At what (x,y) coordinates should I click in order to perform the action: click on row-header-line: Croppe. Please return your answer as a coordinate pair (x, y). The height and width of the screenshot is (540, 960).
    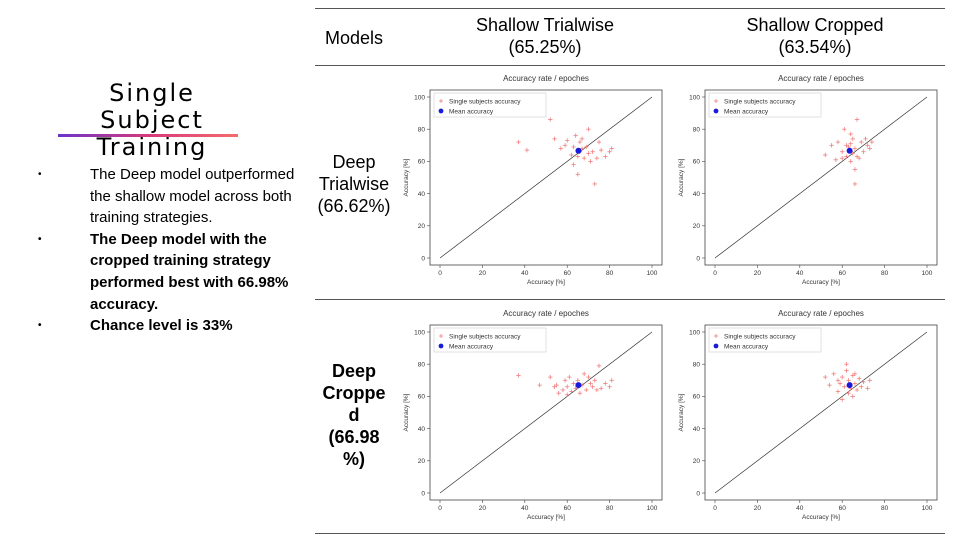
    Looking at the image, I should click on (354, 393).